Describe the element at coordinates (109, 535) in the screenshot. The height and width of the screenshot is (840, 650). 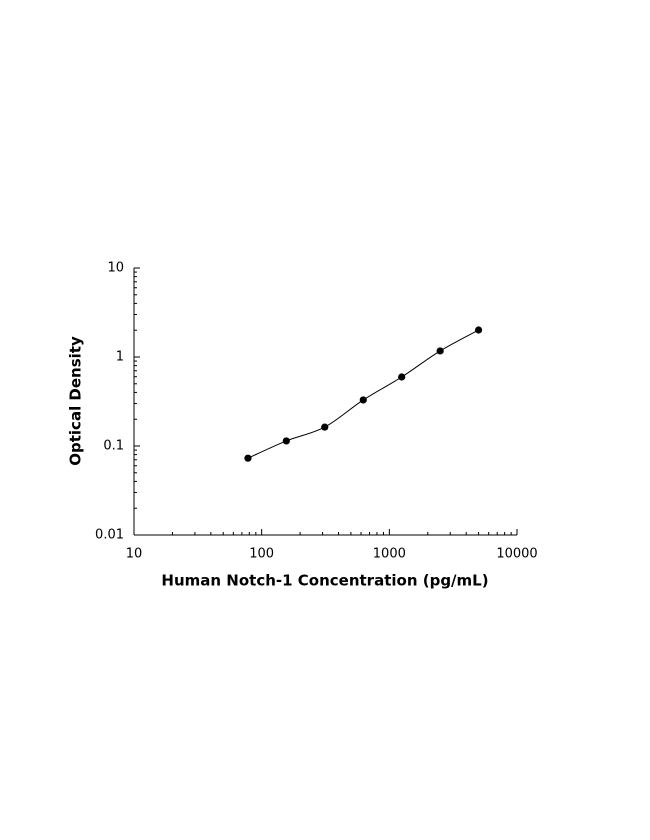
I see `y-tick-label: 0.01` at that location.